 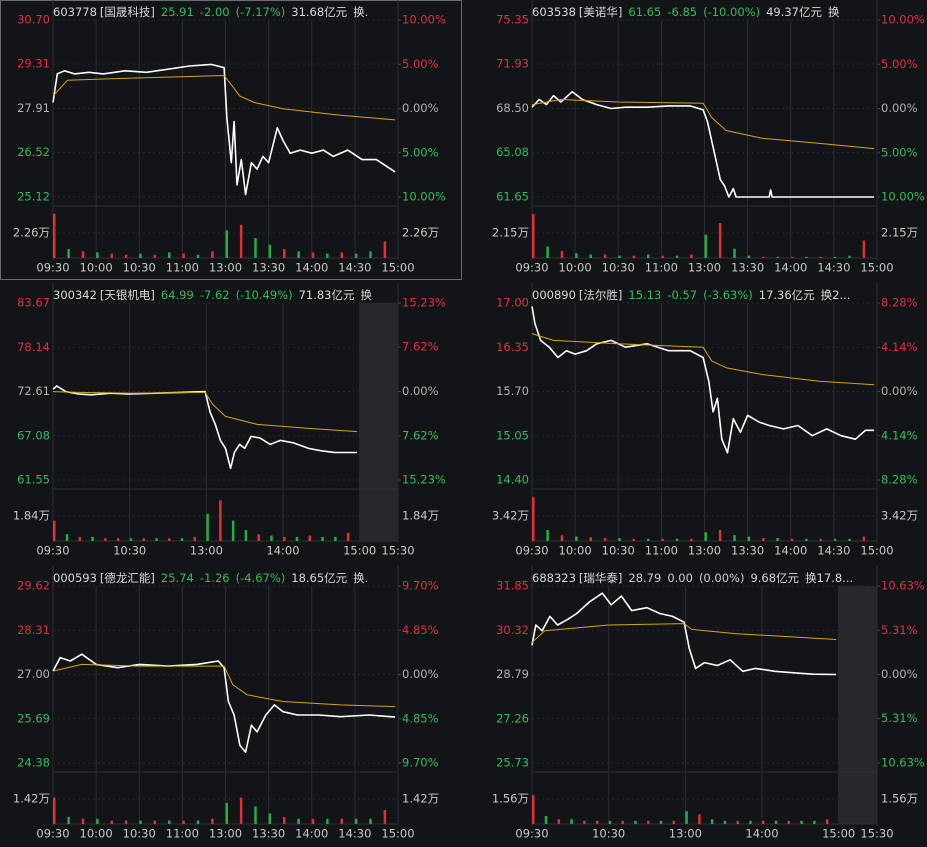 What do you see at coordinates (319, 12) in the screenshot?
I see `quote-cap: 31.68亿元` at bounding box center [319, 12].